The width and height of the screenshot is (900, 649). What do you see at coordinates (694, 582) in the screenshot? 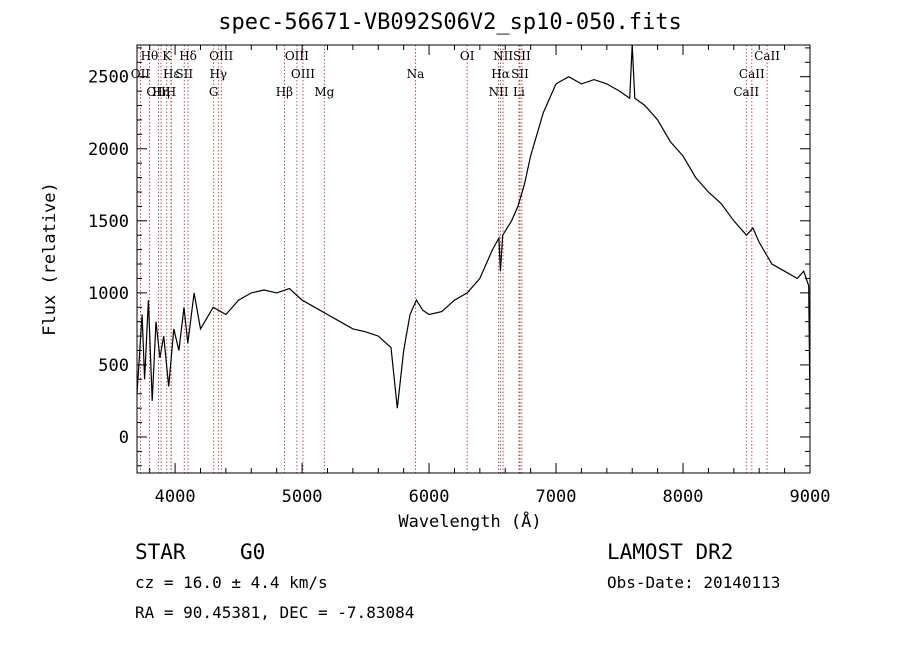
I see `observation-date: Obs-Date: 20140113` at bounding box center [694, 582].